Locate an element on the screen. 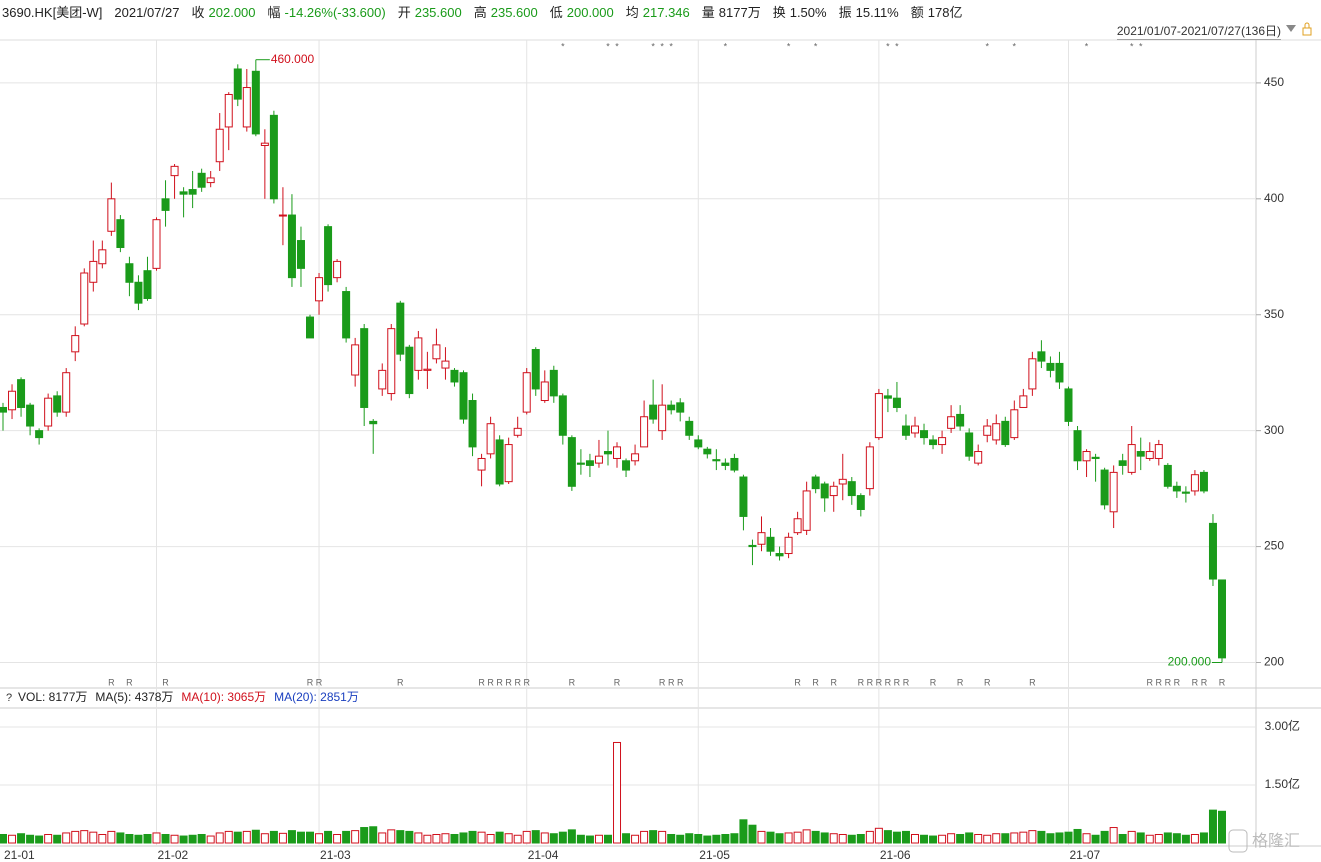 The height and width of the screenshot is (862, 1321). field-value: 8177万 is located at coordinates (739, 12).